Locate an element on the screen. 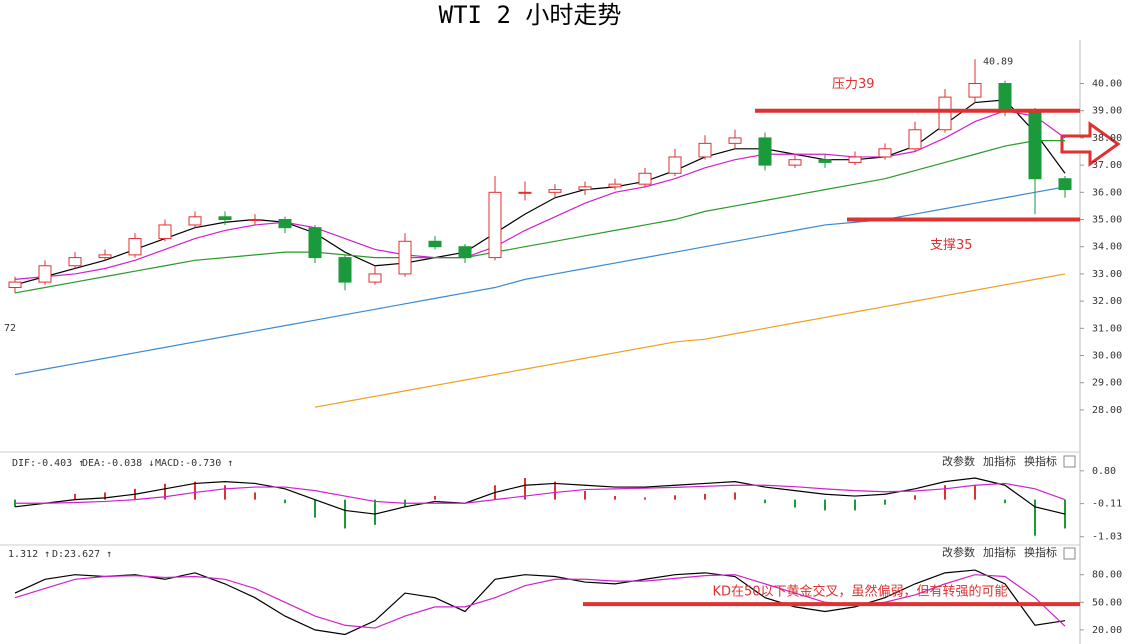 The height and width of the screenshot is (644, 1139). y-tick-label: 30.00 is located at coordinates (1107, 356).